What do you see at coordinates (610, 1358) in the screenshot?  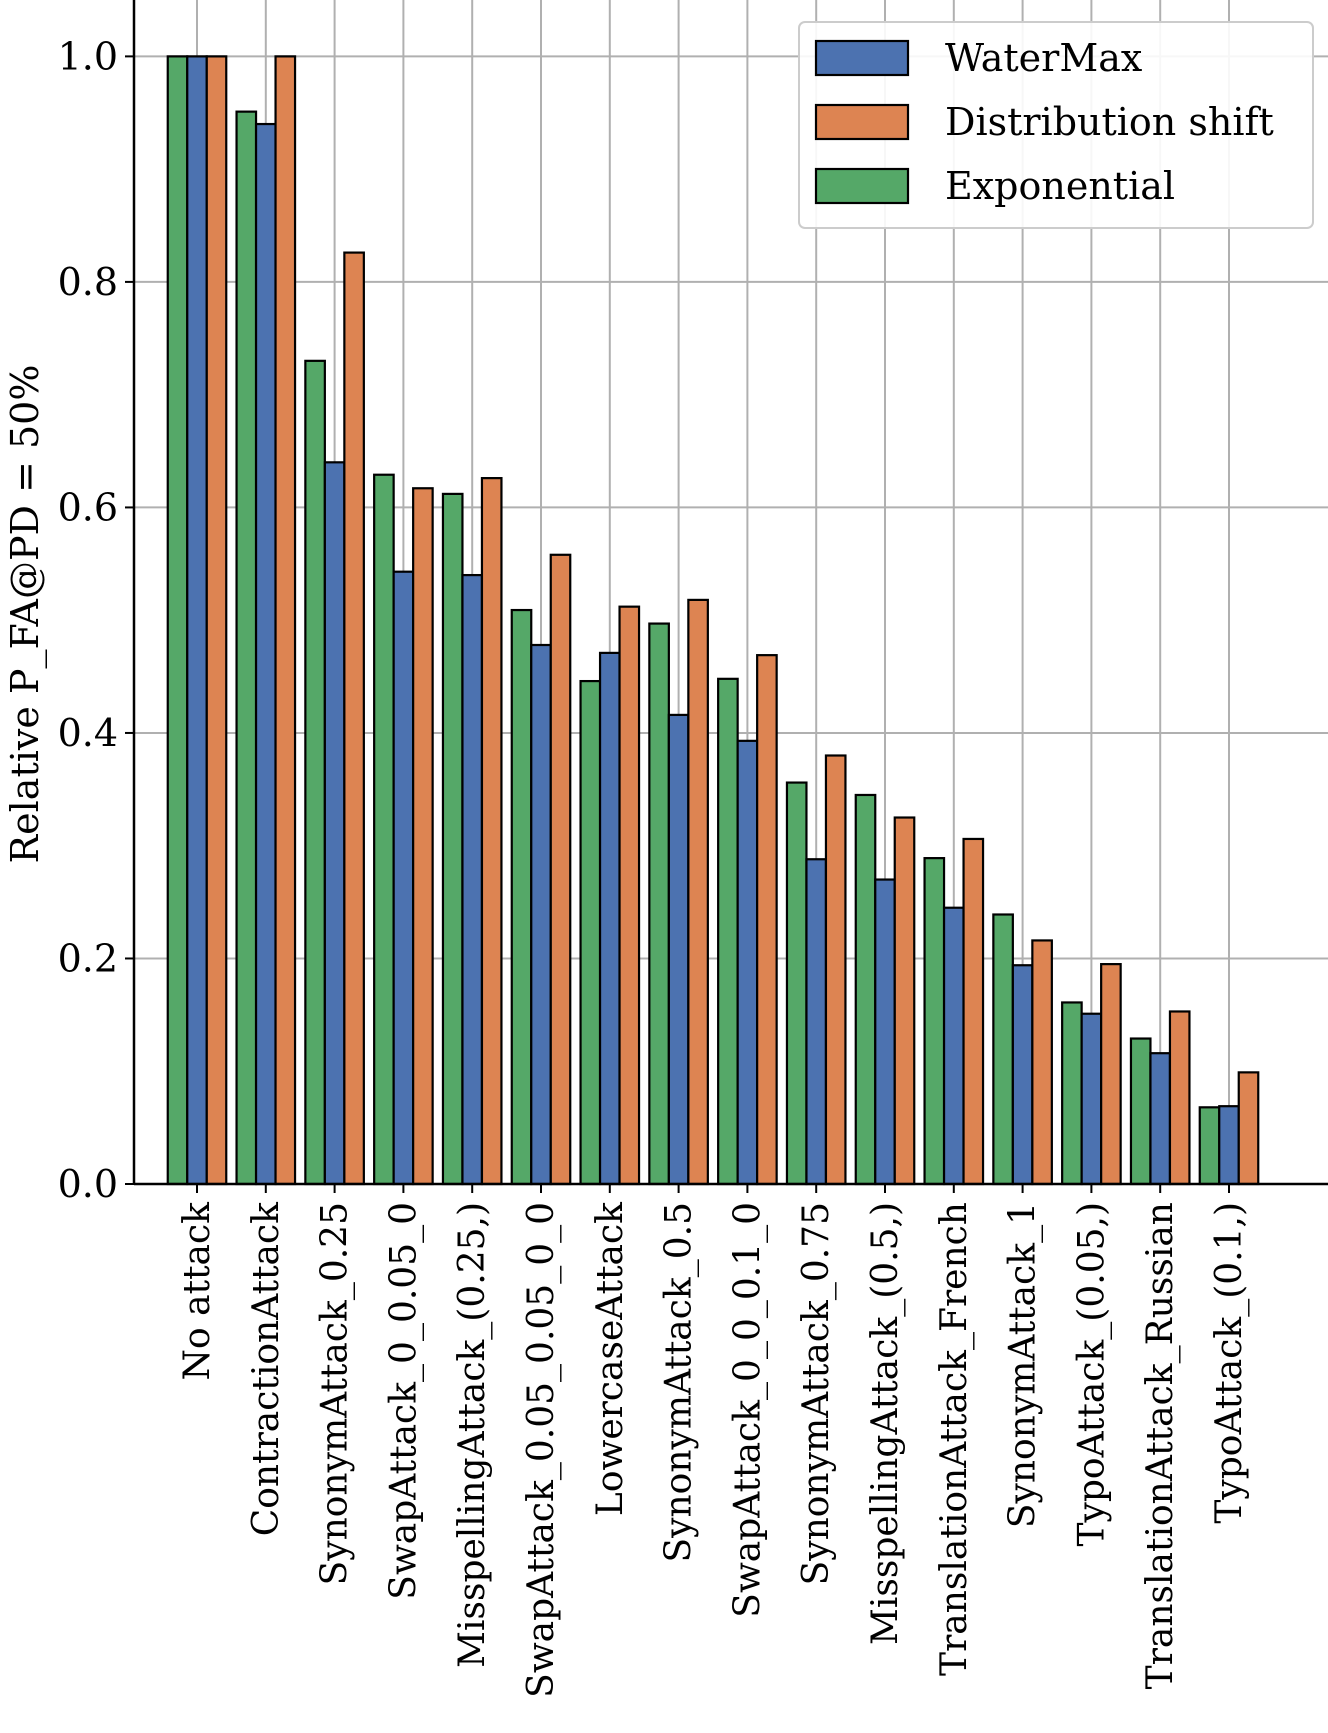 I see `x-tick-label: LowercaseAttack` at bounding box center [610, 1358].